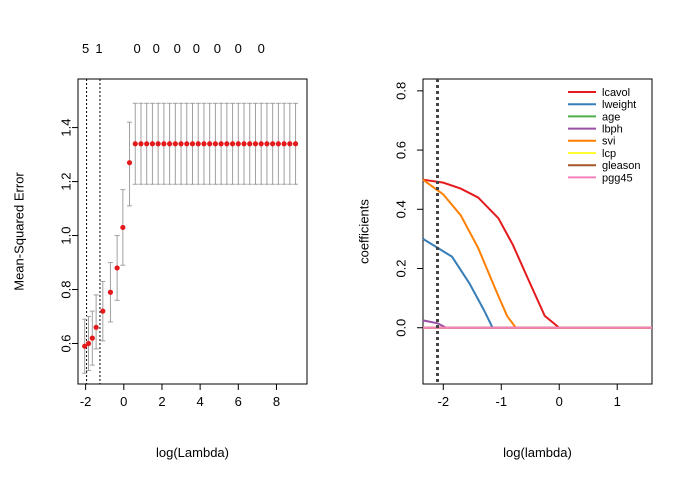 The width and height of the screenshot is (693, 482). What do you see at coordinates (609, 154) in the screenshot?
I see `legend-label: lcp` at bounding box center [609, 154].